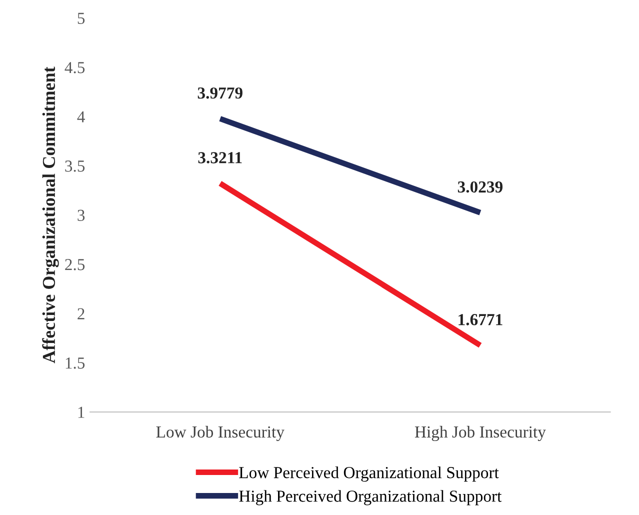  I want to click on legend-label: Low Perceived Organizational Support, so click(369, 474).